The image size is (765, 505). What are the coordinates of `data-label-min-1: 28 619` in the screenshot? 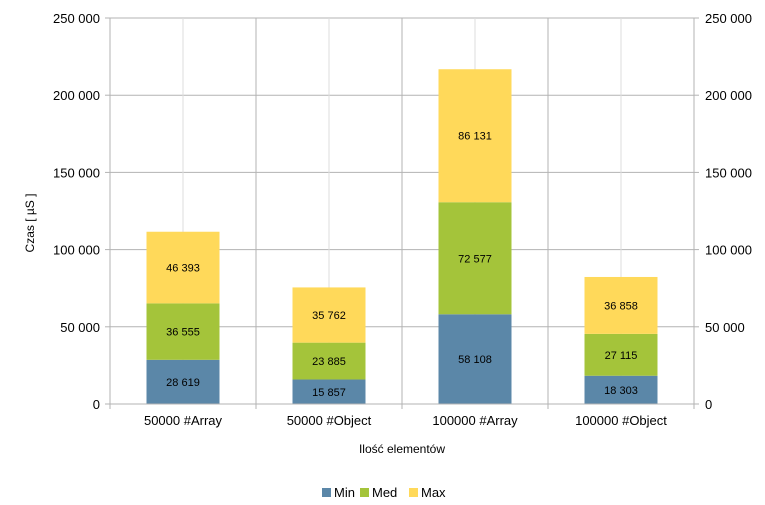 It's located at (183, 383).